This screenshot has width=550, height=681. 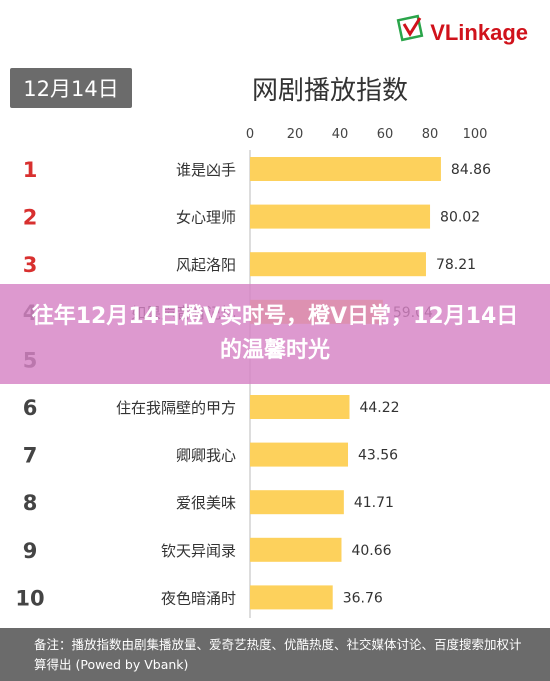 I want to click on rank-label: 1, so click(x=30, y=170).